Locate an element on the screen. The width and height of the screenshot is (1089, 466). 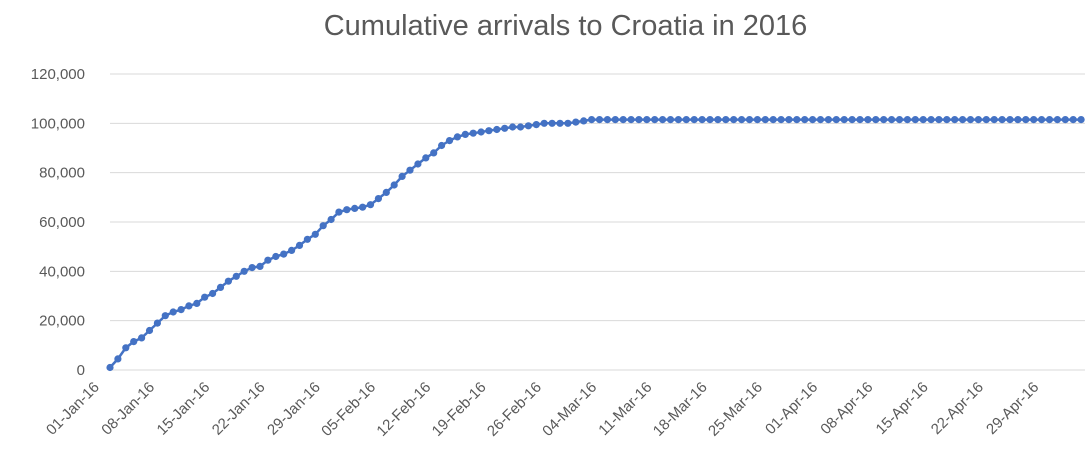
chart-title: Cumulative arrivals to Croatia in 2016 is located at coordinates (565, 26).